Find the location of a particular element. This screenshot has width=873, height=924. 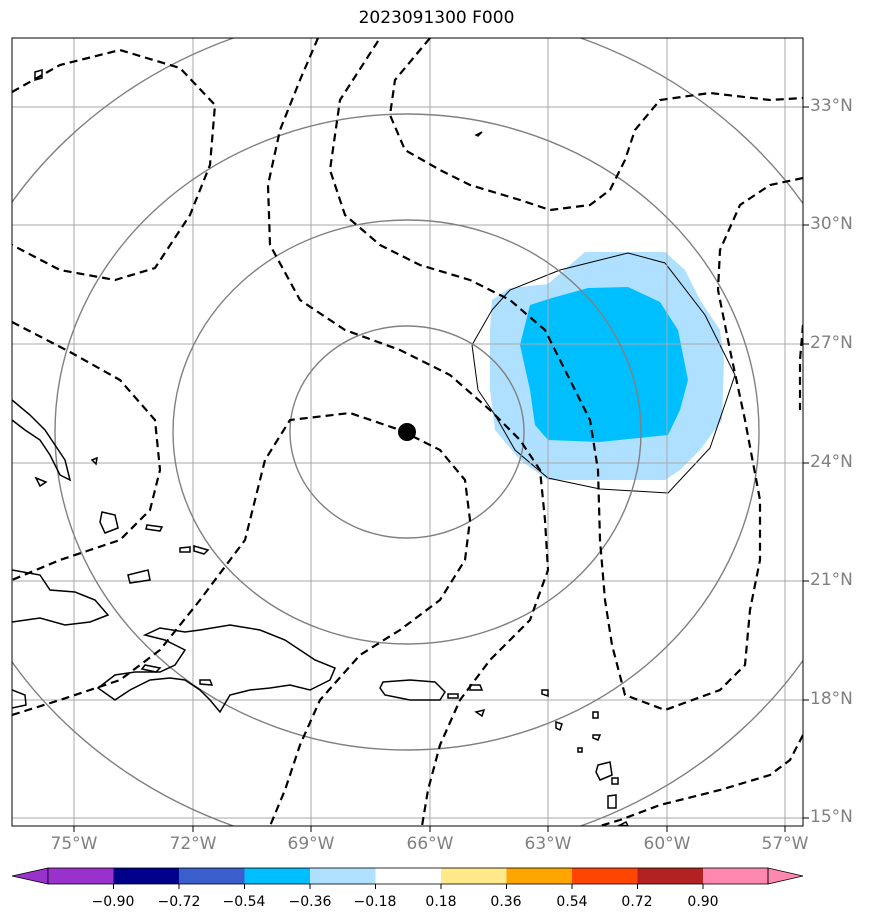

colorbar-label: −0.72 is located at coordinates (179, 902).